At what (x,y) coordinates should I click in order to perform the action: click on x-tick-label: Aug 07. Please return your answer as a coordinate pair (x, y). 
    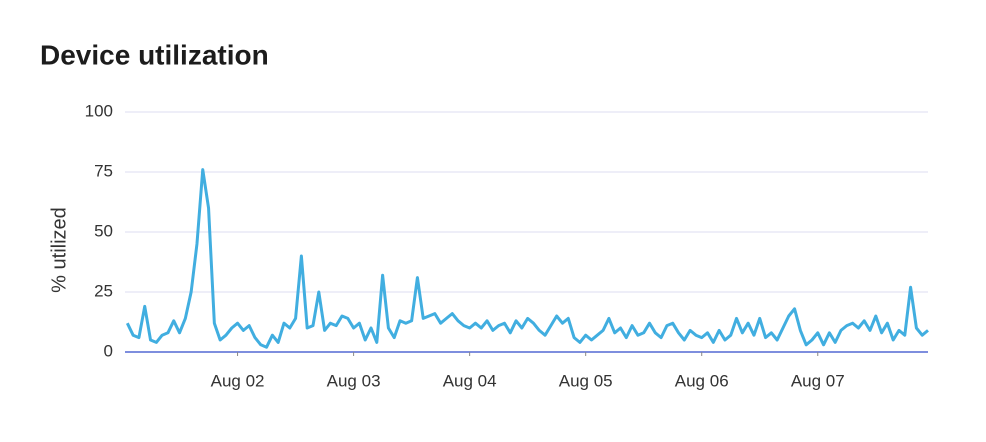
    Looking at the image, I should click on (818, 380).